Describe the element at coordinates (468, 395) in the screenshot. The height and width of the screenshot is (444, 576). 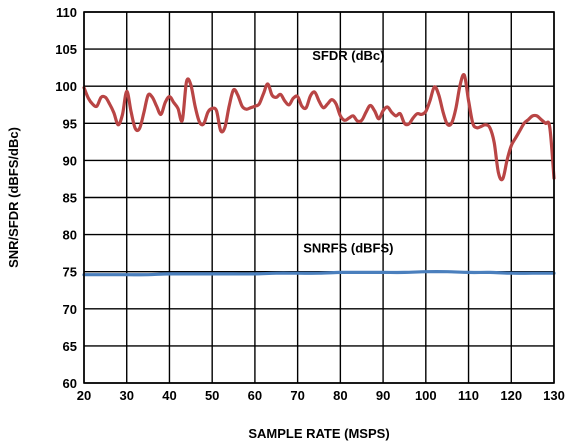
I see `x-tick-label: 110` at that location.